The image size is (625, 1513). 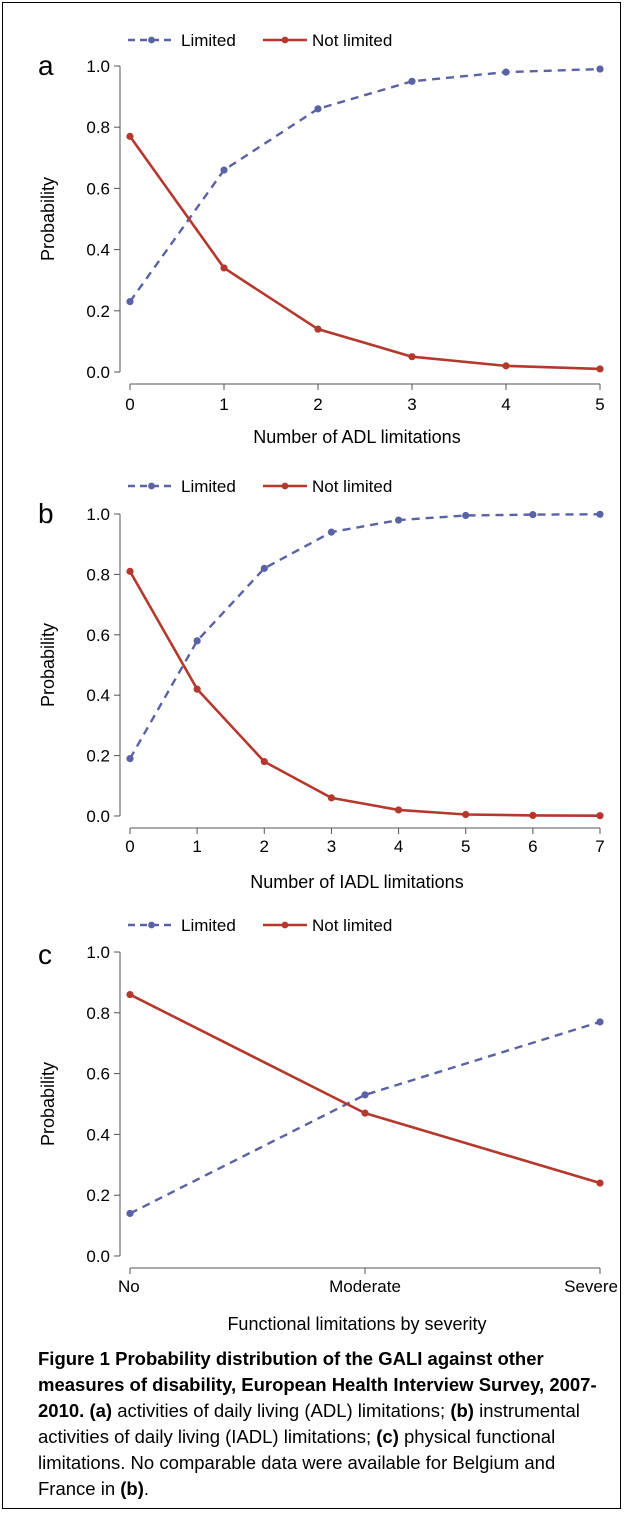 I want to click on x-tick-label: Severe, so click(x=591, y=1286).